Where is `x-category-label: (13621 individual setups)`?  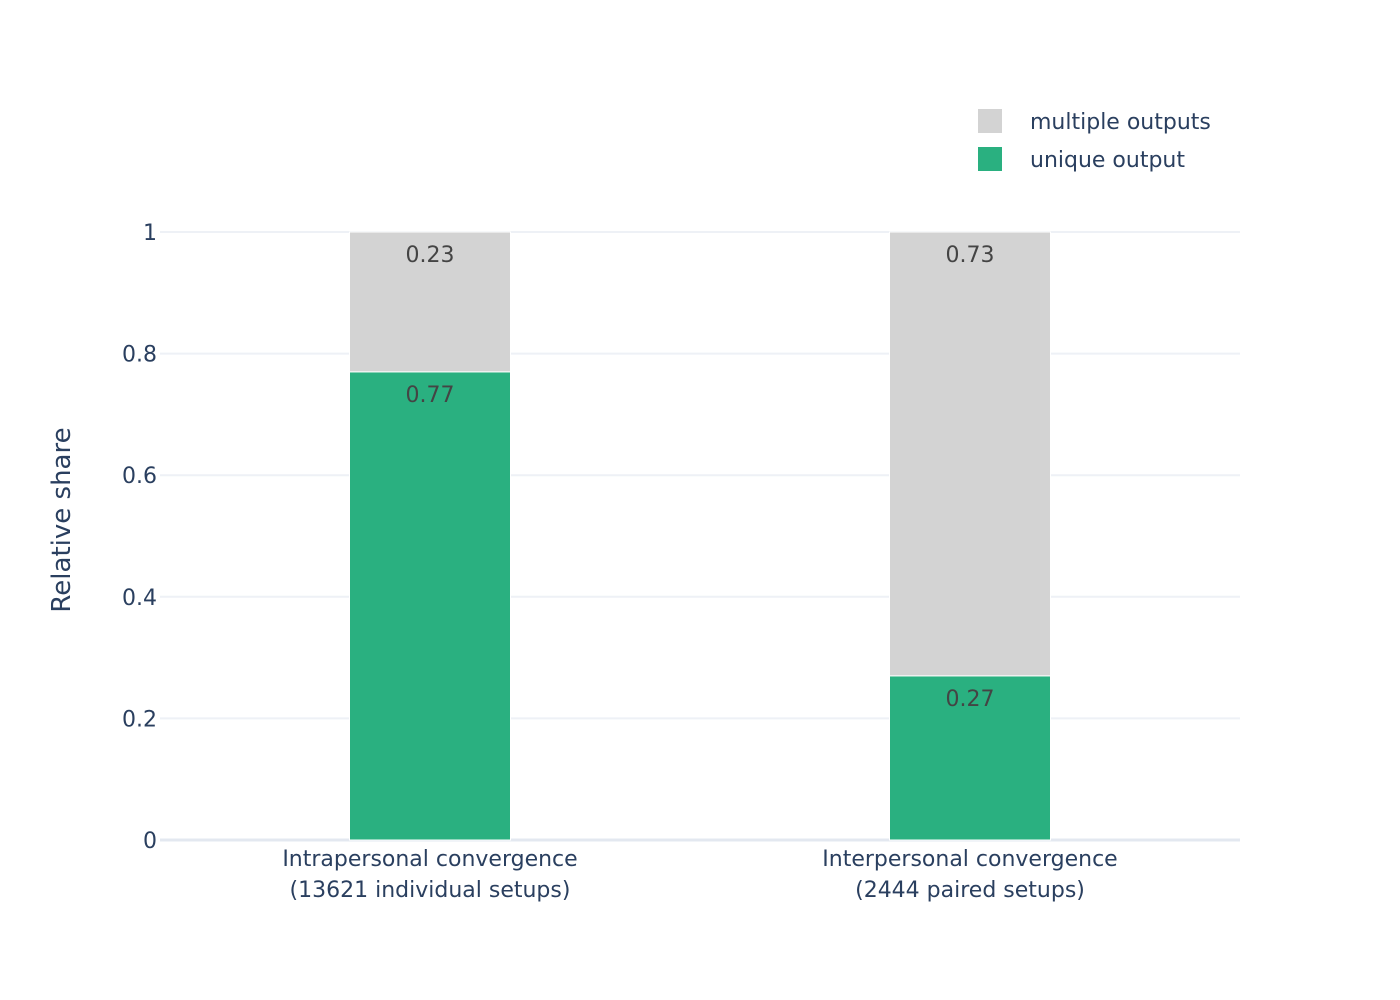 x-category-label: (13621 individual setups) is located at coordinates (430, 890).